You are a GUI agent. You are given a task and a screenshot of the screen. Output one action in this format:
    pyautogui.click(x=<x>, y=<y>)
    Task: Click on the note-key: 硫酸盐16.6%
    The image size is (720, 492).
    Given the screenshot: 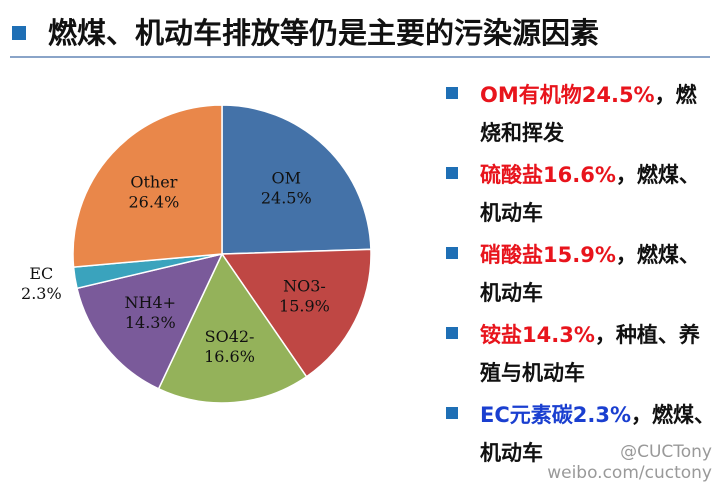 What is the action you would take?
    pyautogui.click(x=548, y=175)
    